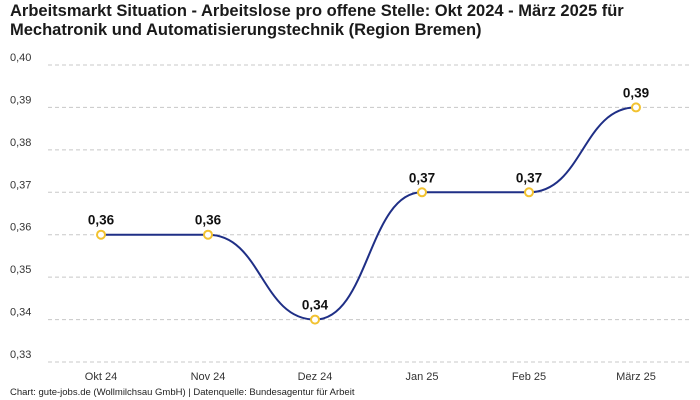 This screenshot has width=700, height=400. Describe the element at coordinates (636, 92) in the screenshot. I see `data-label: 0,39` at that location.